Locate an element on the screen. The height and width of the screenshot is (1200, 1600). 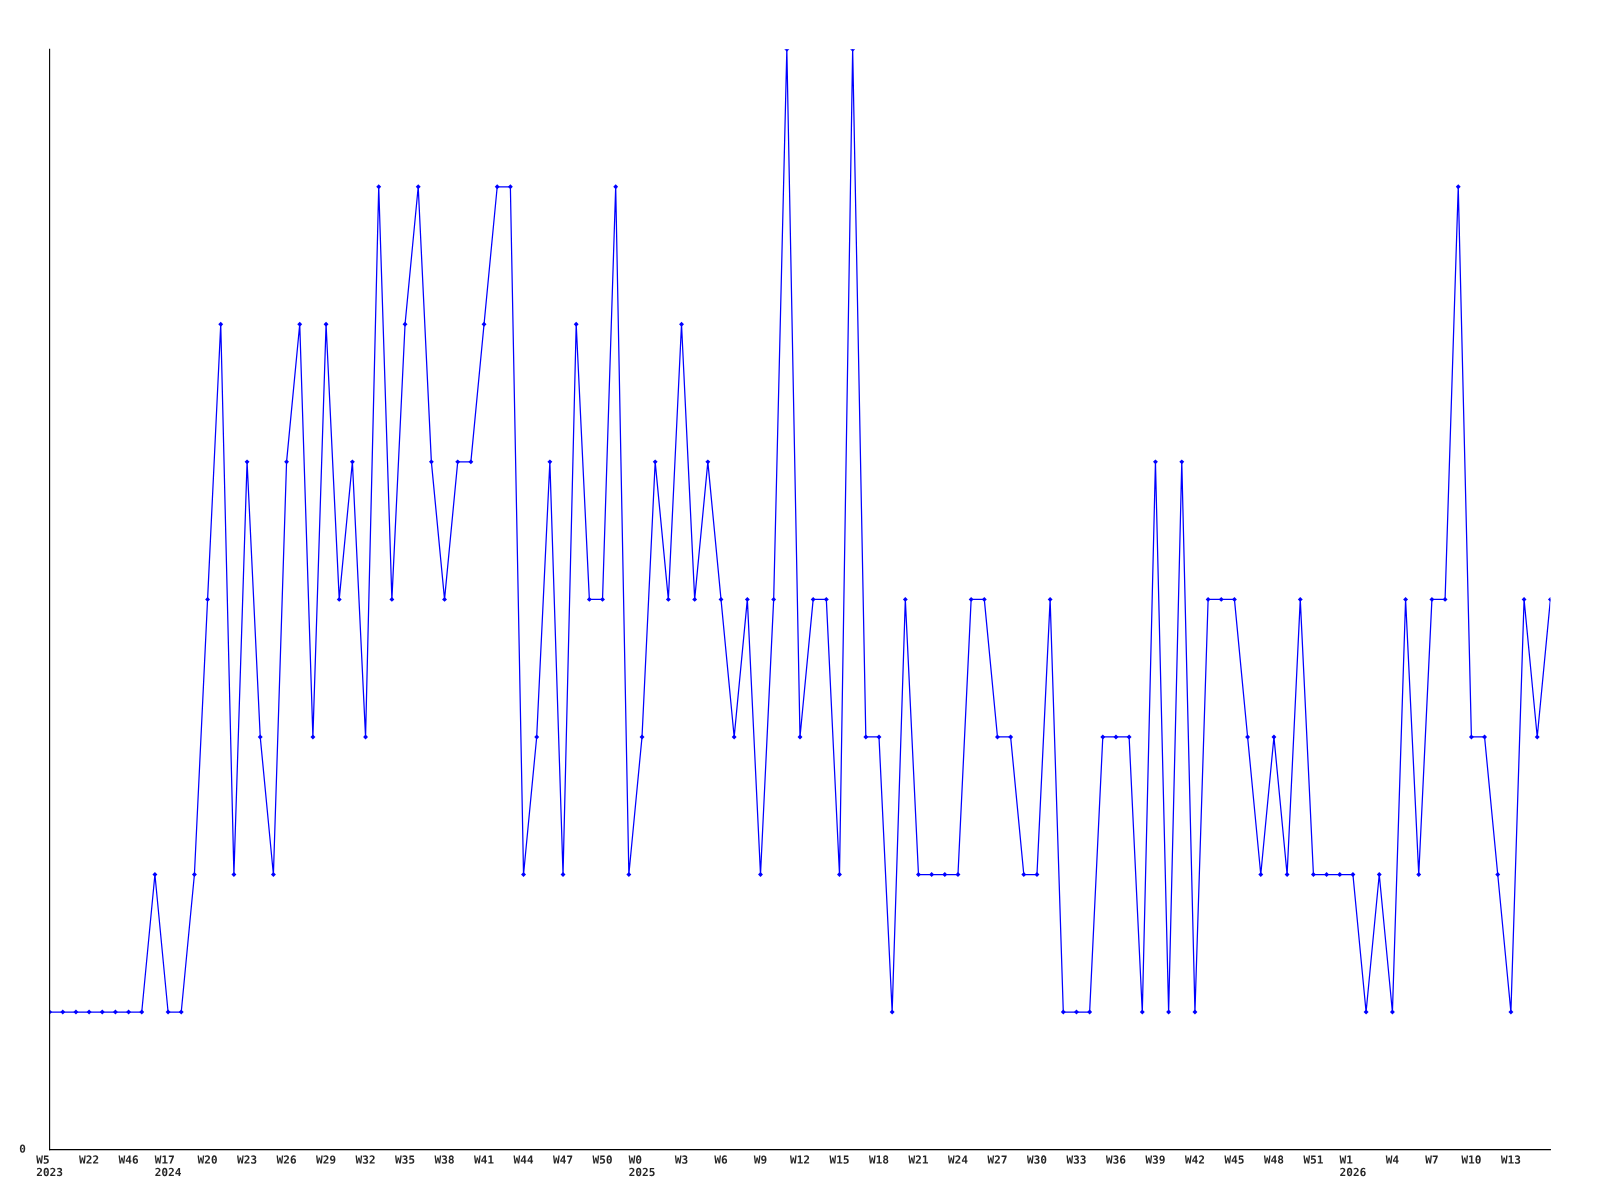
x-tick-label: W5 2023 is located at coordinates (49, 1166).